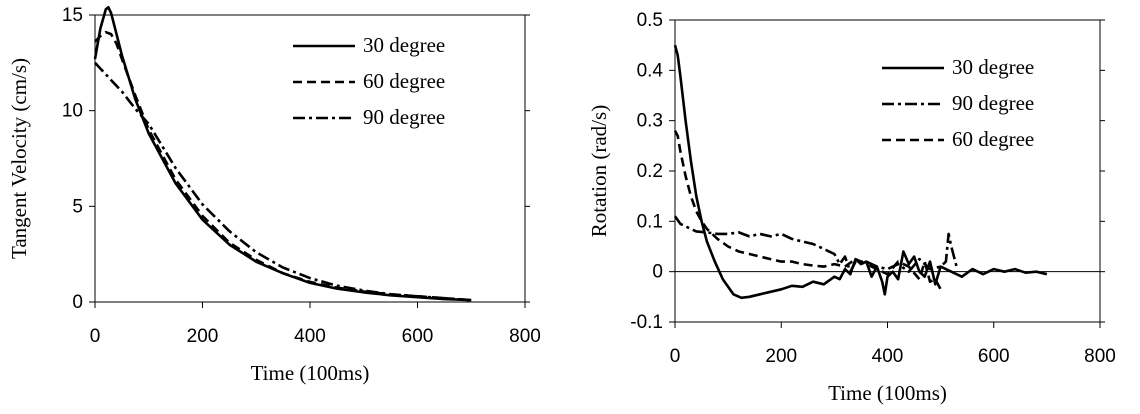 Image resolution: width=1140 pixels, height=414 pixels. I want to click on y-tick-label: 5, so click(77, 206).